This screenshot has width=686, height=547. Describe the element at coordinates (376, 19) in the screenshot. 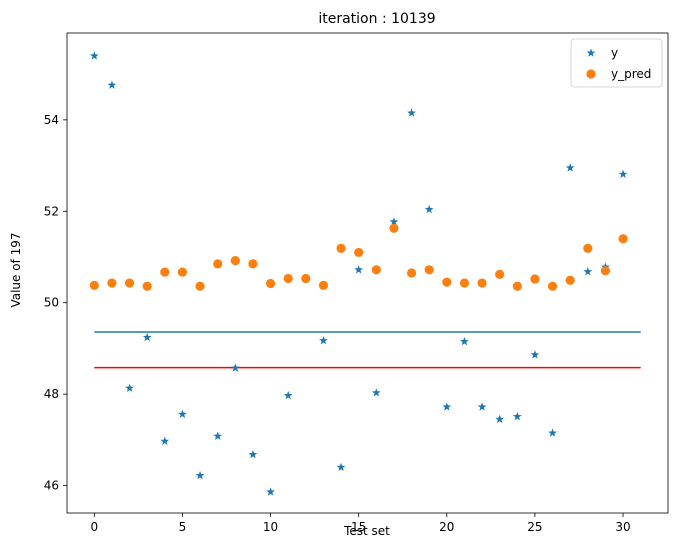

I see `chart-title: iteration : 10139` at that location.